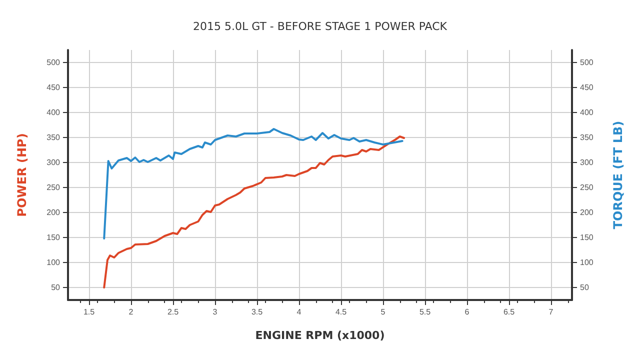 This screenshot has height=360, width=640. Describe the element at coordinates (131, 312) in the screenshot. I see `x-tick-label: 2` at that location.